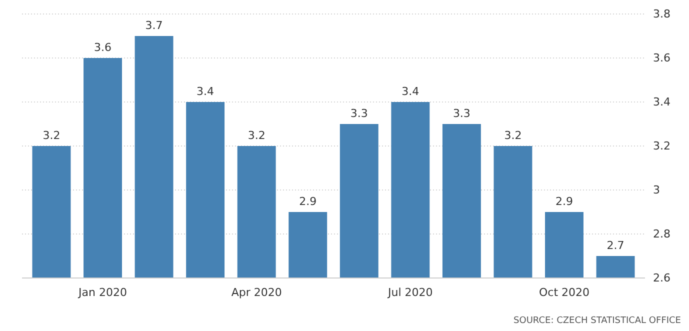 This screenshot has height=331, width=689. What do you see at coordinates (598, 321) in the screenshot?
I see `source-note: SOURCE: CZECH STATISTICAL OFFICE` at bounding box center [598, 321].